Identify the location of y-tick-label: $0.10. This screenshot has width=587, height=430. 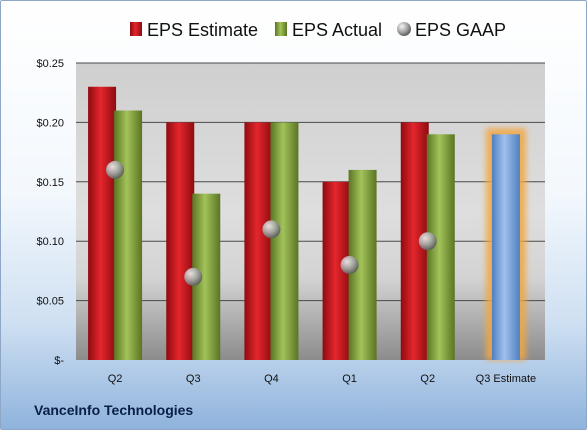
(50, 242).